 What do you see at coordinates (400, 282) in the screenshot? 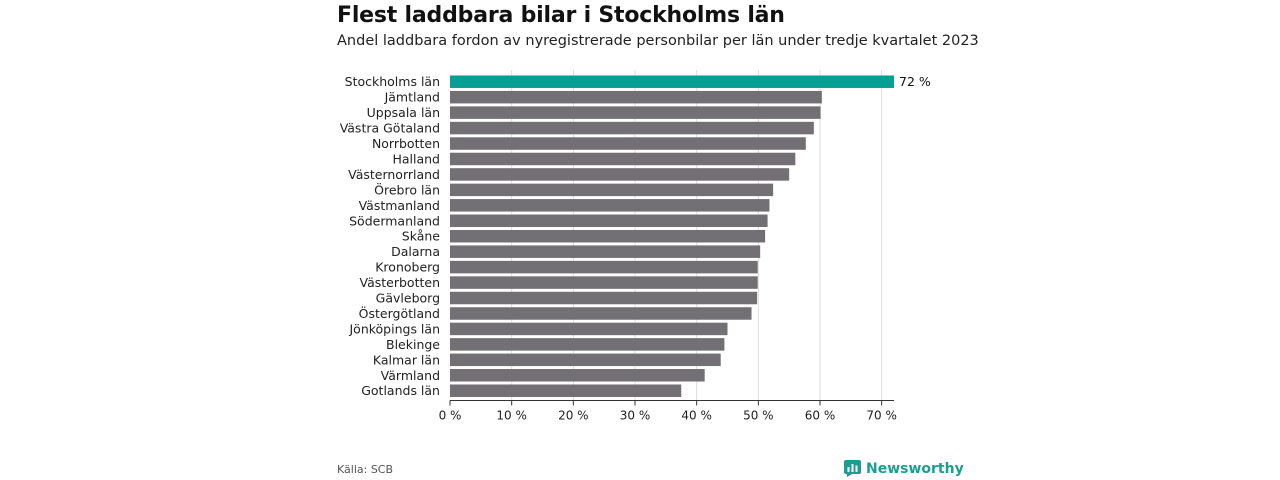
I see `category-label: Västerbotten` at bounding box center [400, 282].